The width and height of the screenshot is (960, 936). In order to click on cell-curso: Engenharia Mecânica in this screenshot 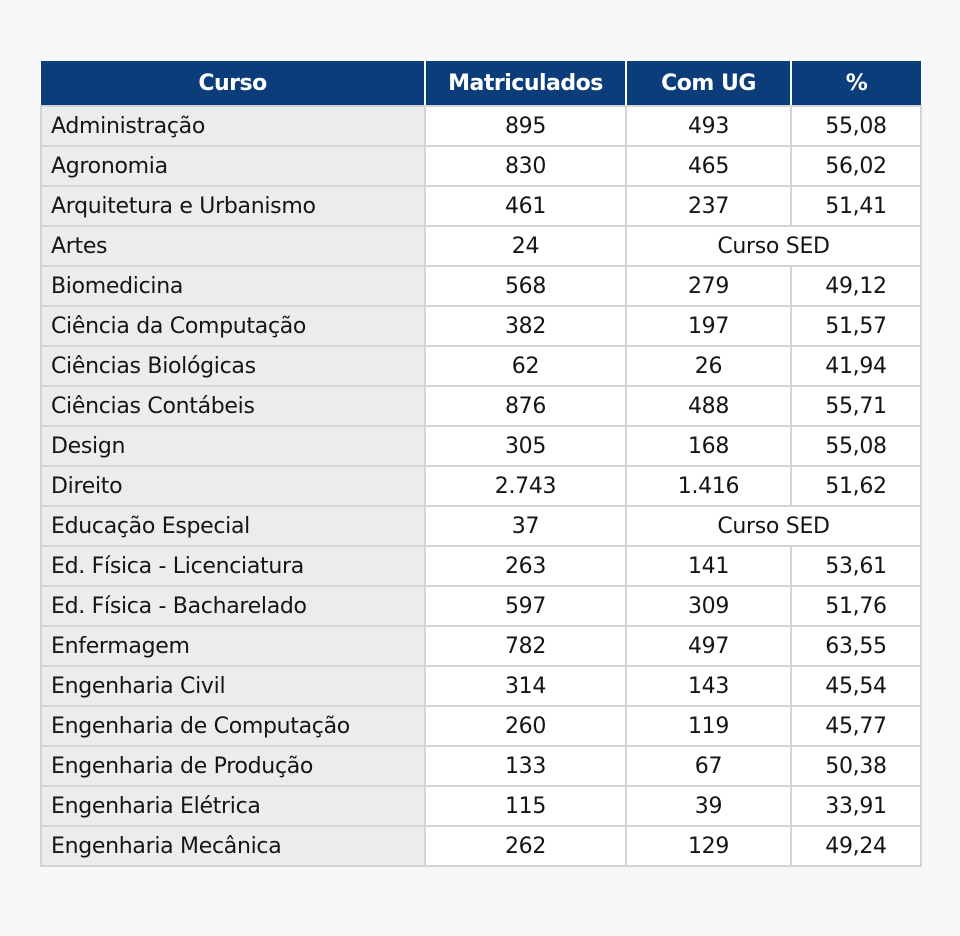, I will do `click(233, 846)`.